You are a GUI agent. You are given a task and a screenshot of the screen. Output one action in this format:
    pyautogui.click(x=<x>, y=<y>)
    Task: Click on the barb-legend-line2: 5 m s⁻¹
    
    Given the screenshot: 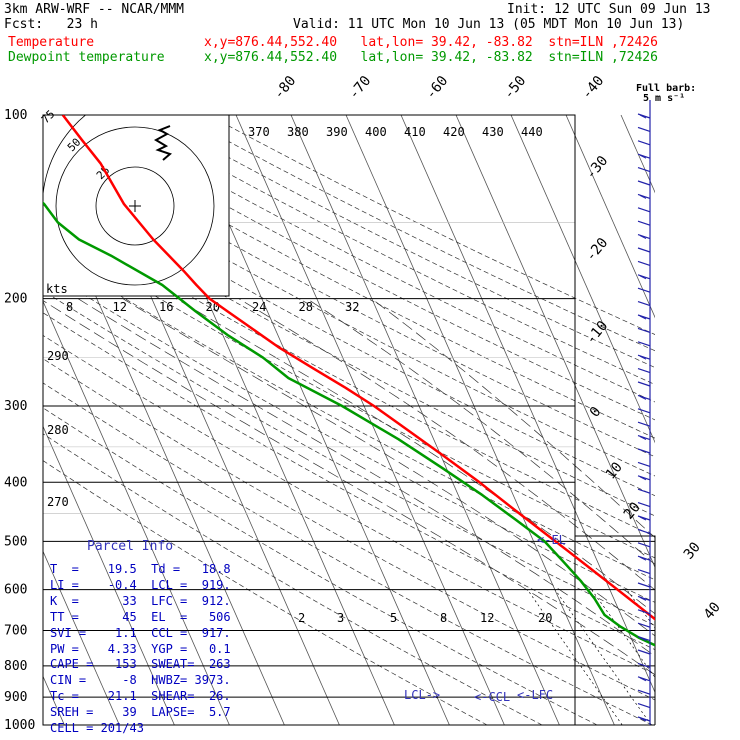 What is the action you would take?
    pyautogui.click(x=664, y=98)
    